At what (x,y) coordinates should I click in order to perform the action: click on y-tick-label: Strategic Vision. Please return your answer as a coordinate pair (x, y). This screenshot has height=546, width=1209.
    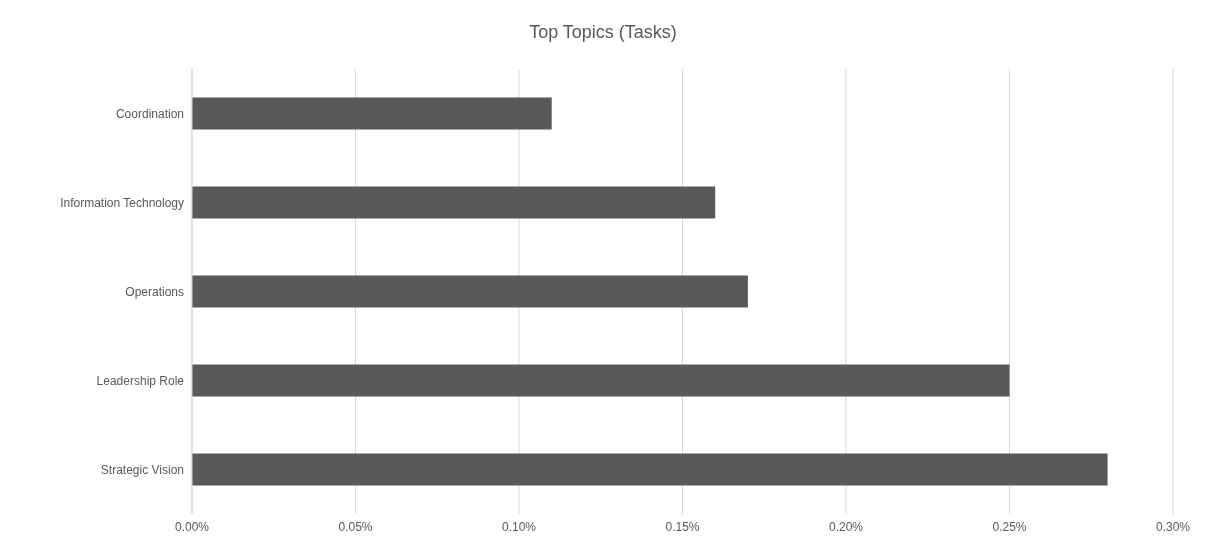
    Looking at the image, I should click on (142, 469).